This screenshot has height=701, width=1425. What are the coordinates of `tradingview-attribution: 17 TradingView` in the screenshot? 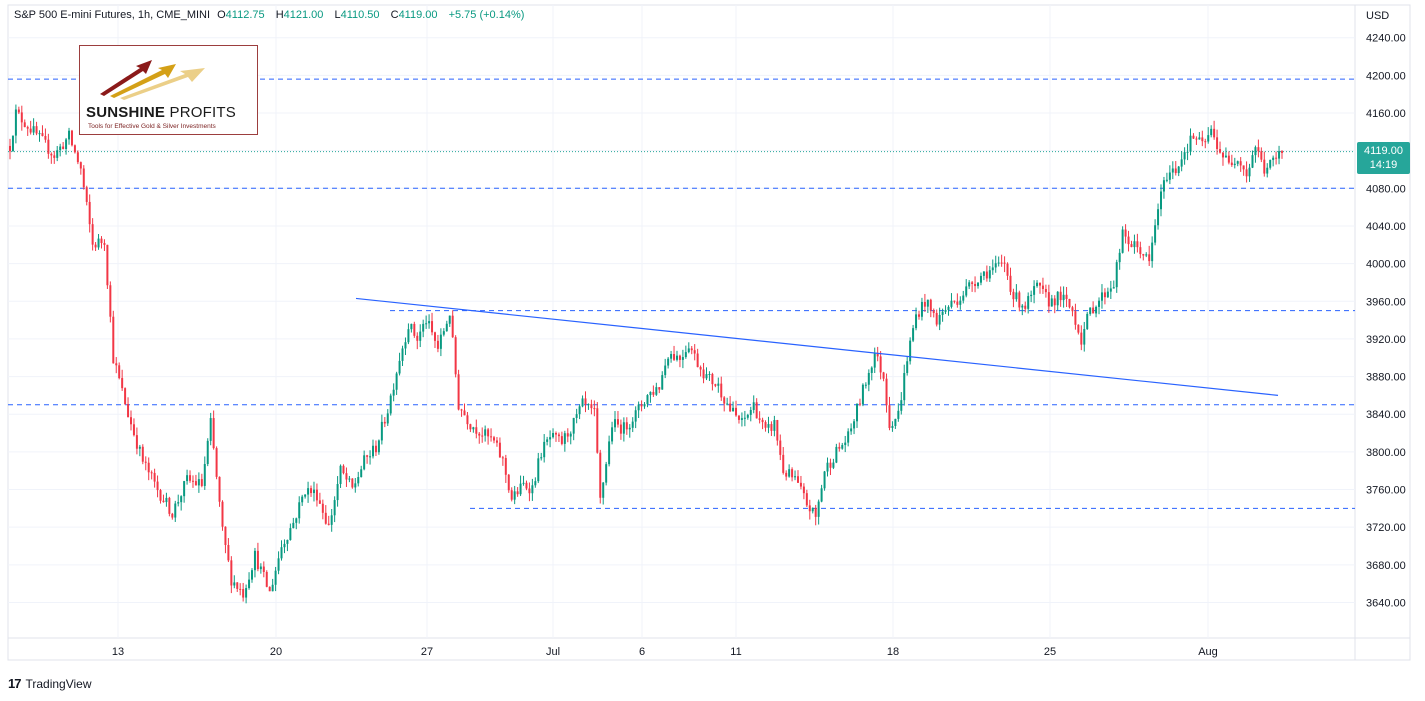 It's located at (50, 683).